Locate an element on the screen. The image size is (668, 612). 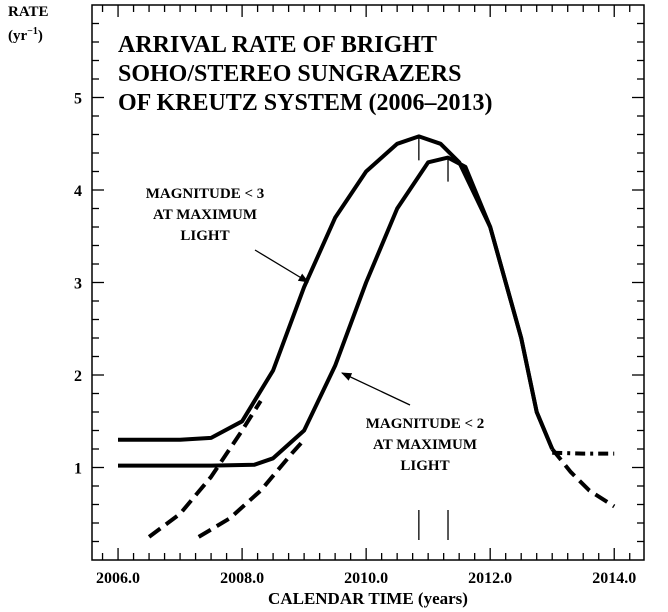
x-tick-label: 2014.0 is located at coordinates (614, 578).